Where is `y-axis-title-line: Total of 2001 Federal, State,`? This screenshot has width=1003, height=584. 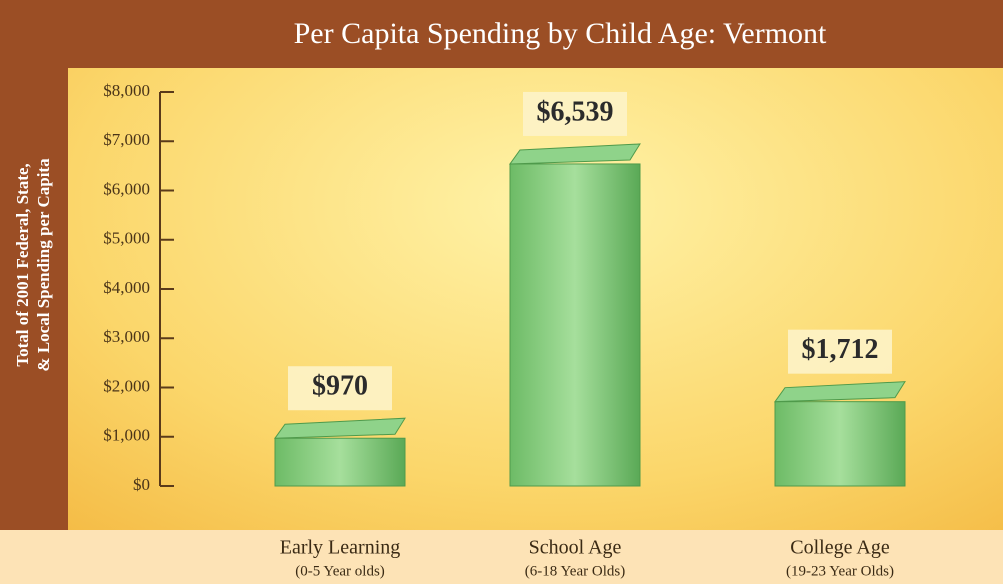 y-axis-title-line: Total of 2001 Federal, State, is located at coordinates (22, 264).